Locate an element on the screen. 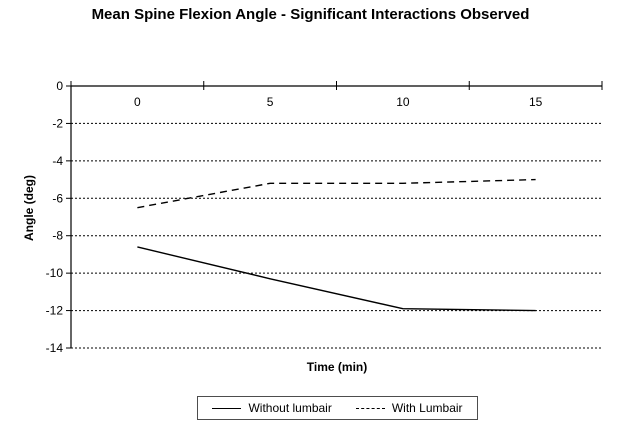 This screenshot has width=621, height=438. series-line-without-lumbair is located at coordinates (336, 279).